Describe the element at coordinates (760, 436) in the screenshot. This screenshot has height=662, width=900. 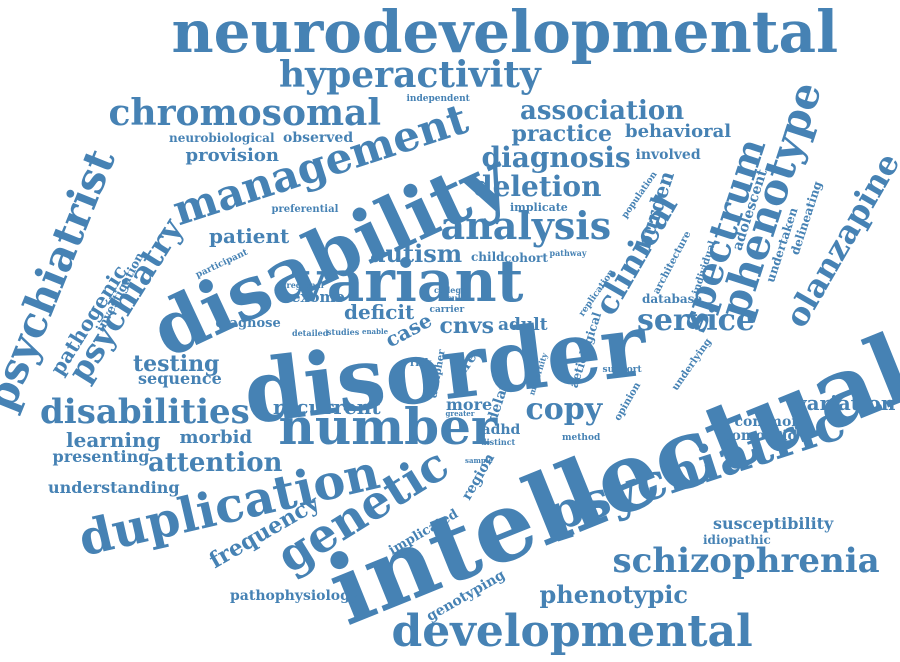
I see `word-comorbid: comorbid` at that location.